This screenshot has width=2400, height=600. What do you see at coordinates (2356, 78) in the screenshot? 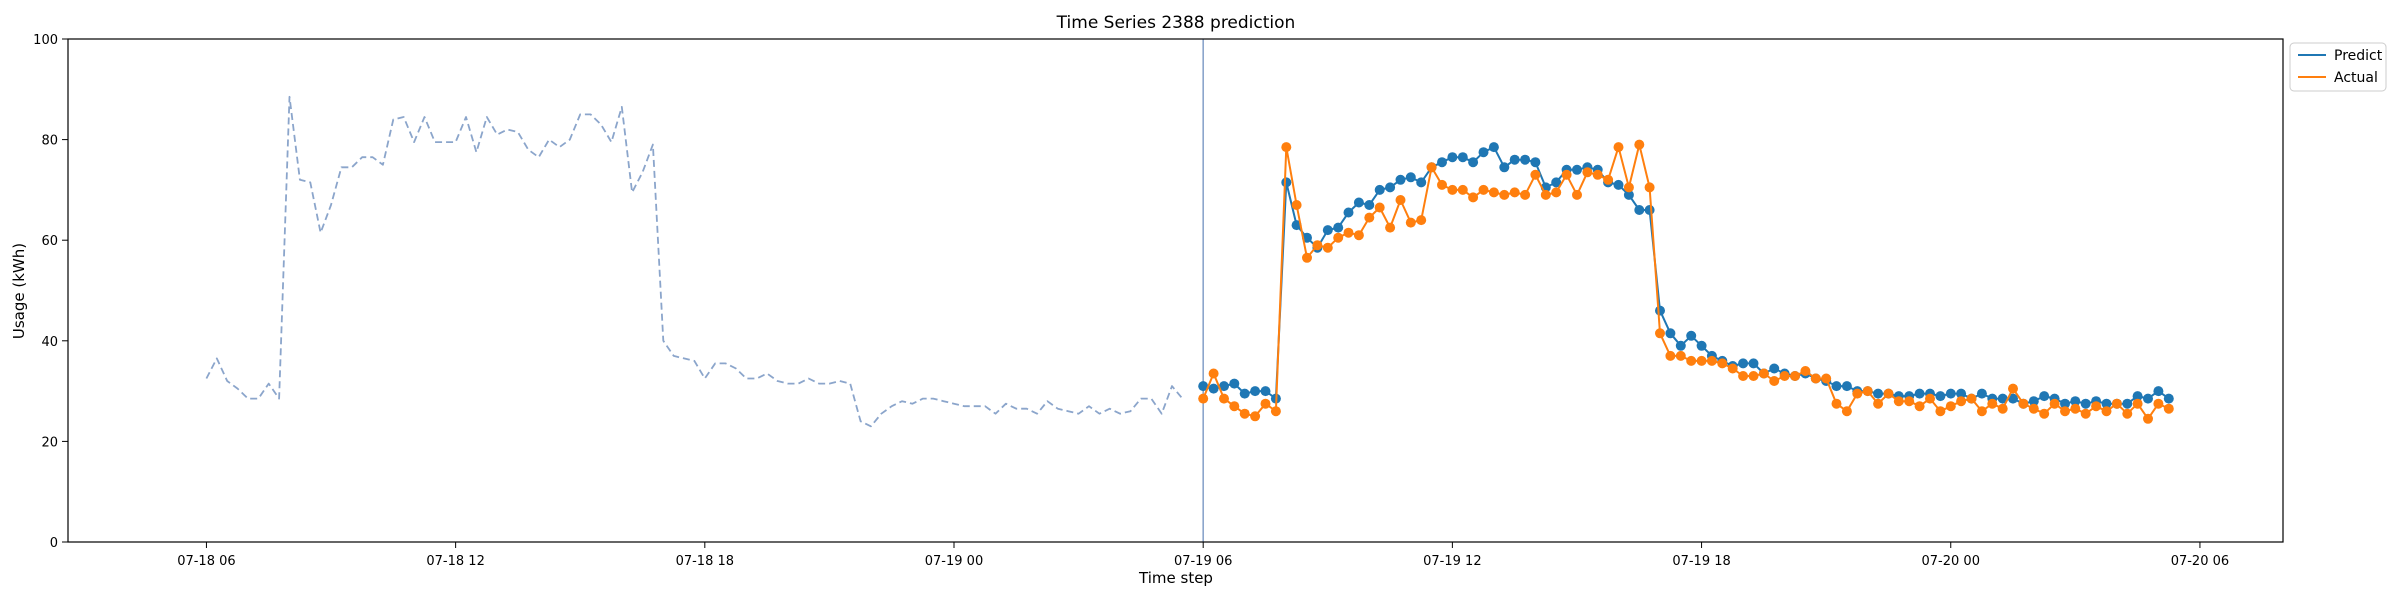
I see `legend-actual-label: Actual` at bounding box center [2356, 78].